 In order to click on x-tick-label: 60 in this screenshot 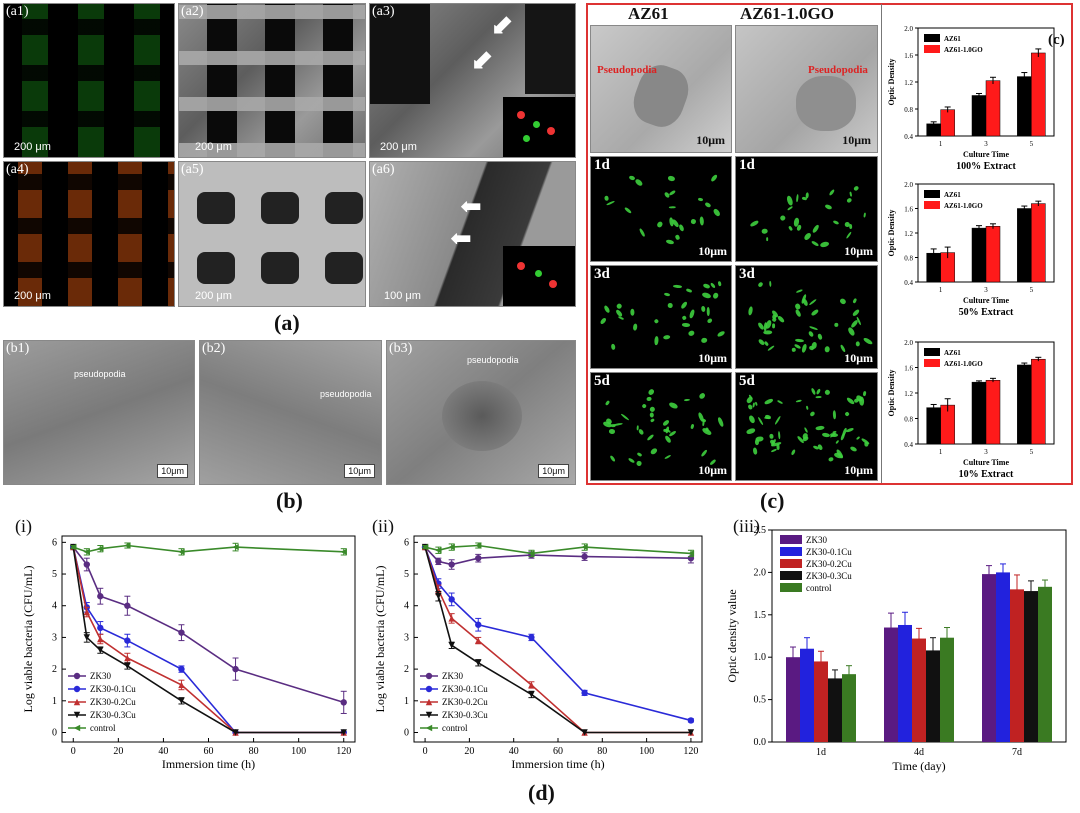, I will do `click(558, 751)`.